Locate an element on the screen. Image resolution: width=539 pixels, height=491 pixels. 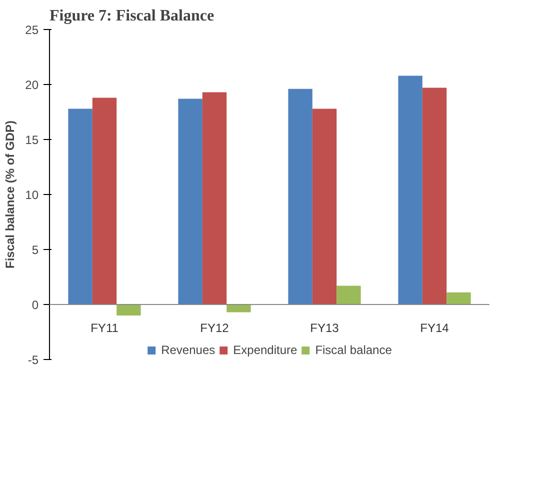
x-tick-label: FY14 is located at coordinates (435, 328).